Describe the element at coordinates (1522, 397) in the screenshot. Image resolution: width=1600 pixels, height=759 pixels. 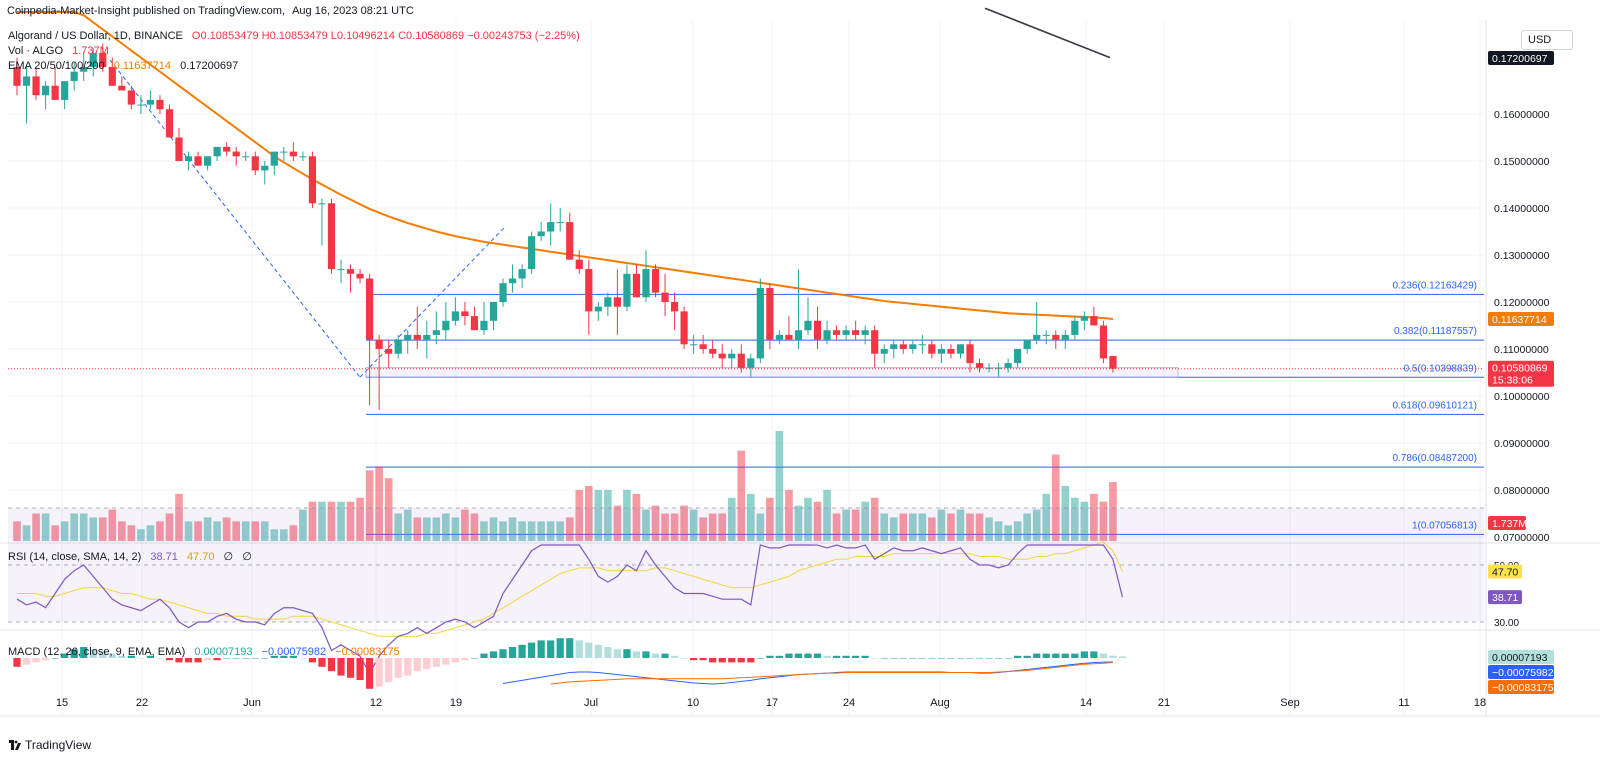
I see `price-axis-label: 0.10000000` at that location.